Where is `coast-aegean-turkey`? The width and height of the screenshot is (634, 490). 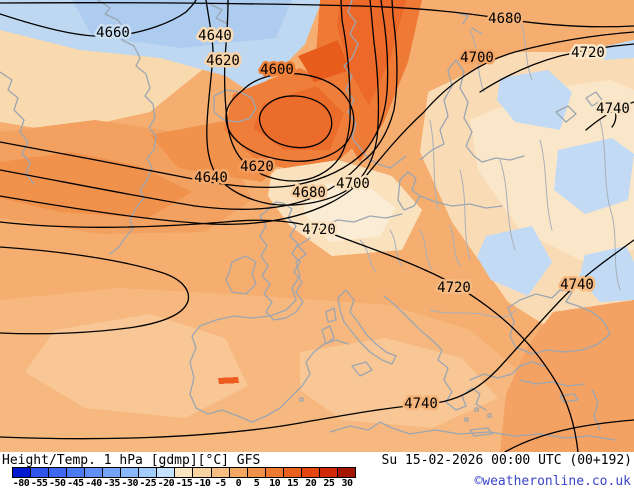 coast-aegean-turkey is located at coordinates (535, 396).